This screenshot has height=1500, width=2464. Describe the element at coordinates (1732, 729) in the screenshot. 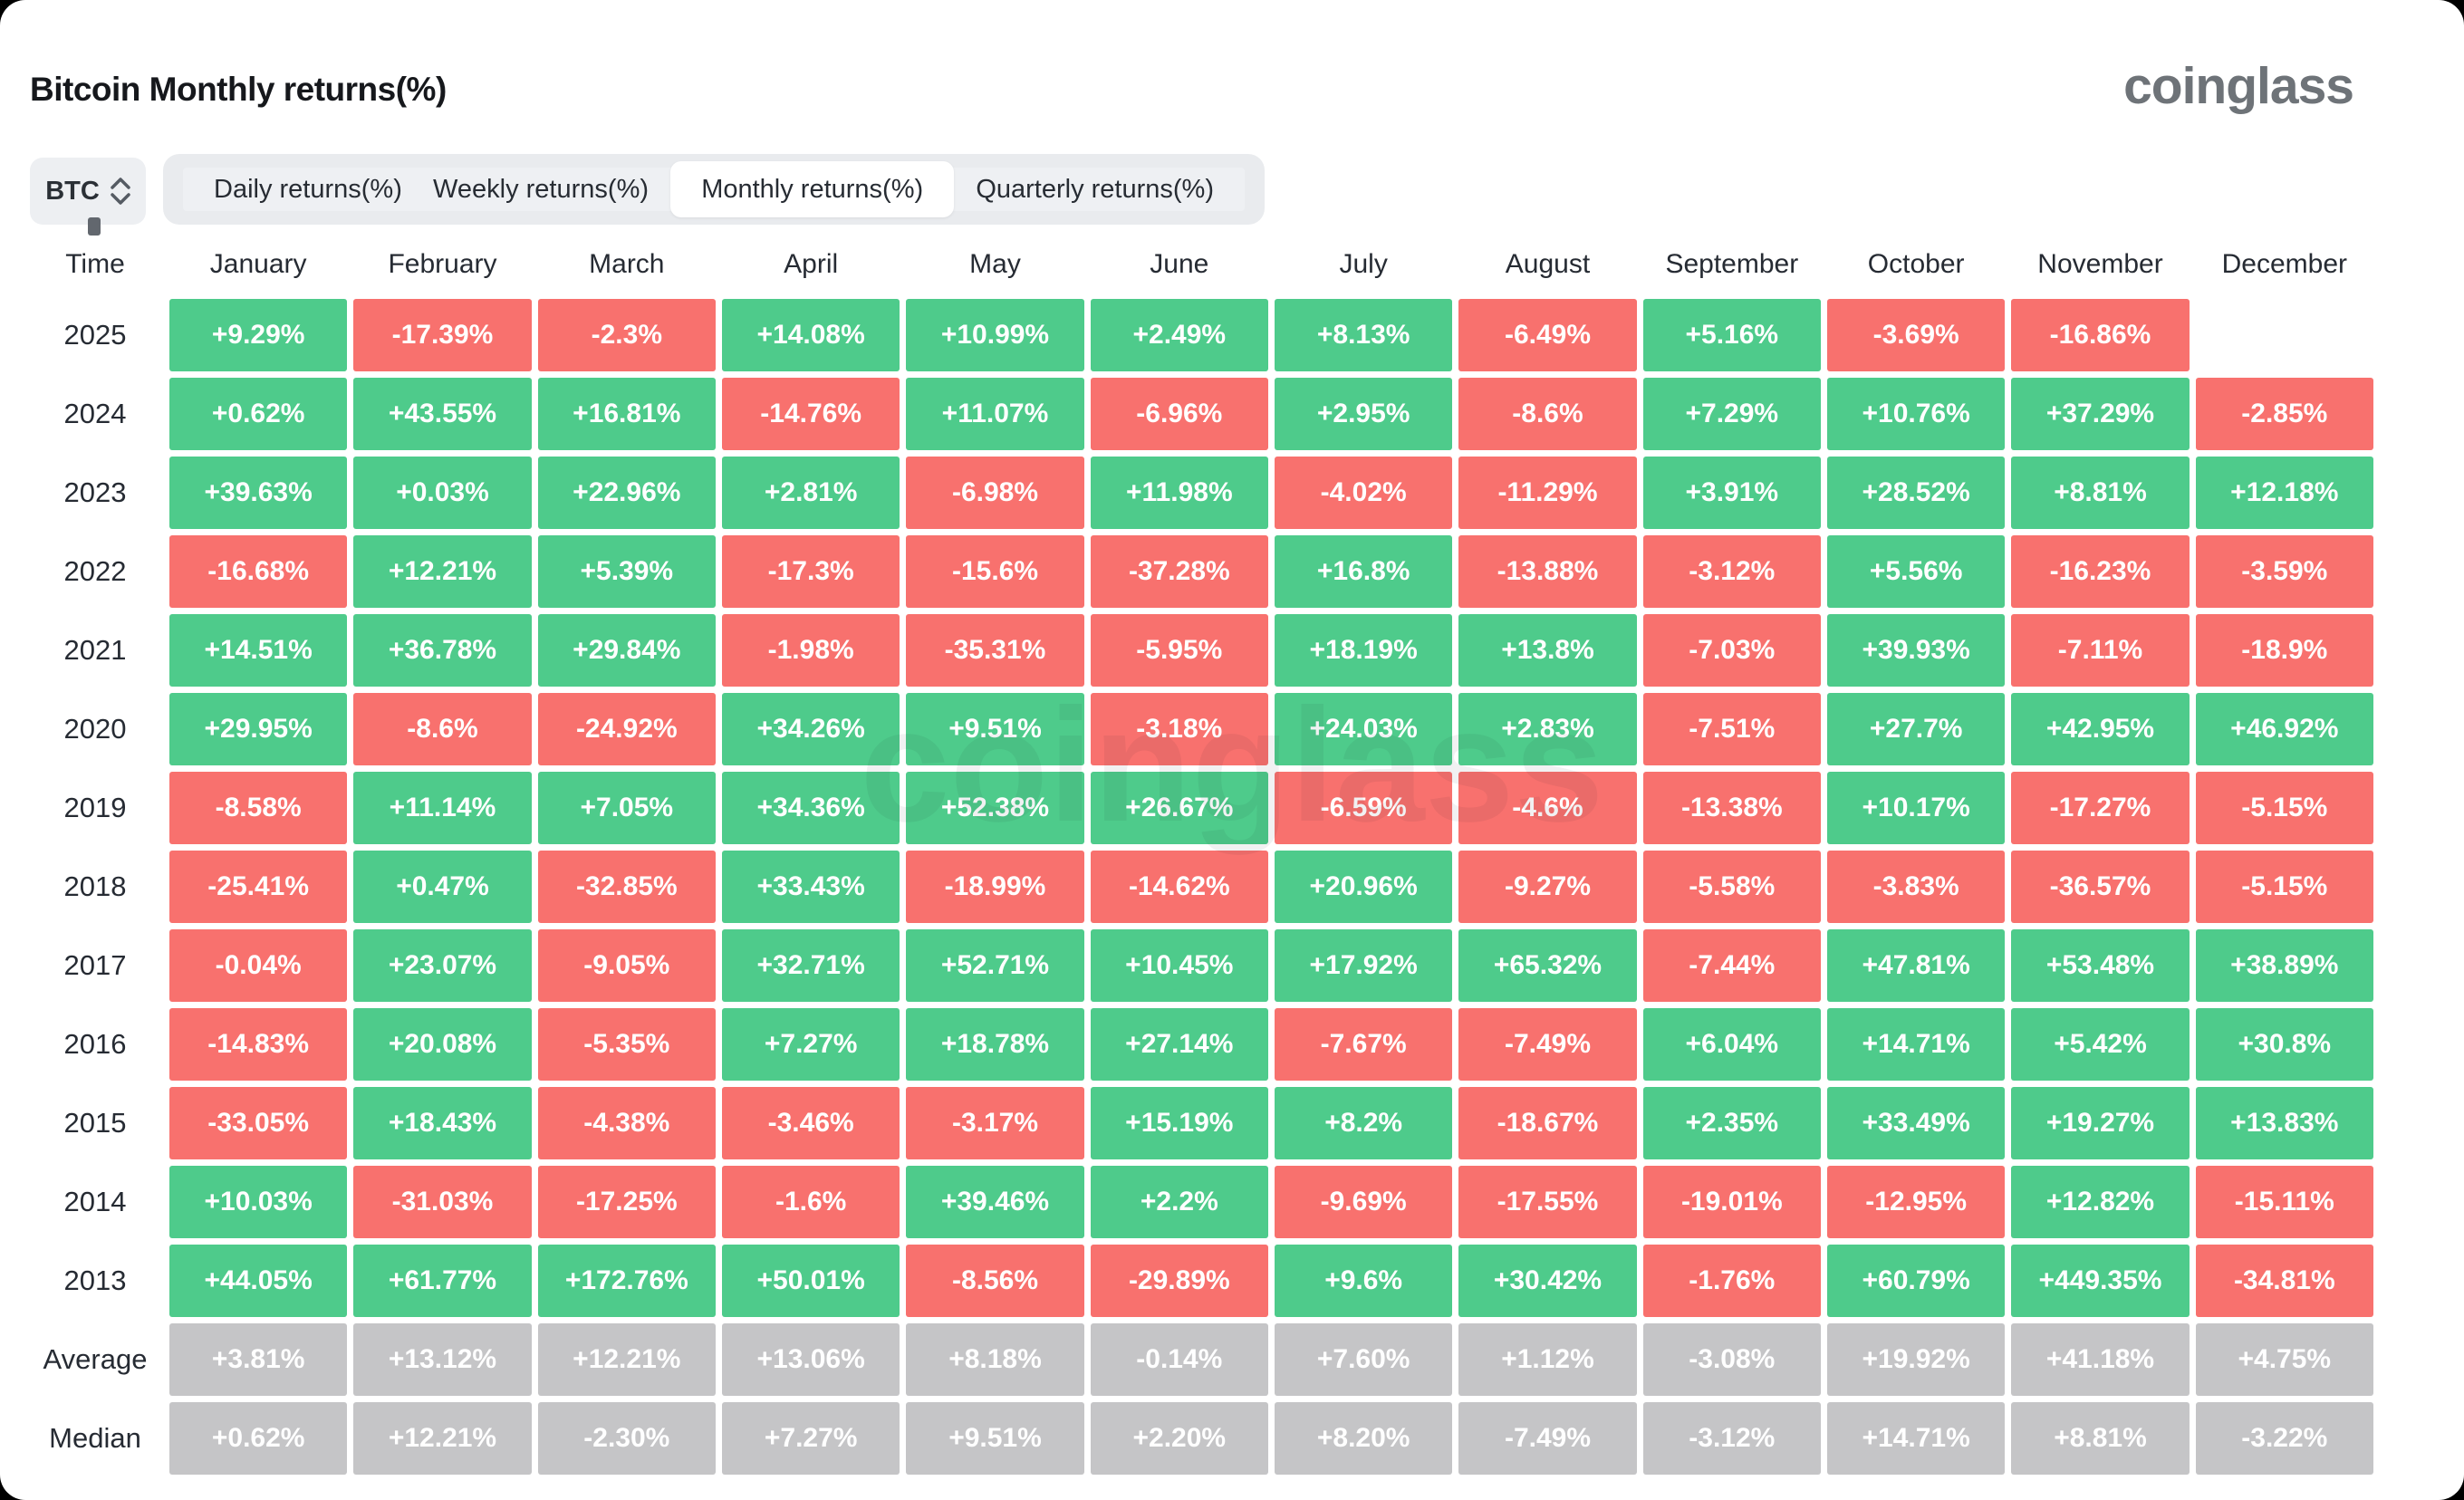

I see `return-cell-2020-september: -7.51%` at that location.